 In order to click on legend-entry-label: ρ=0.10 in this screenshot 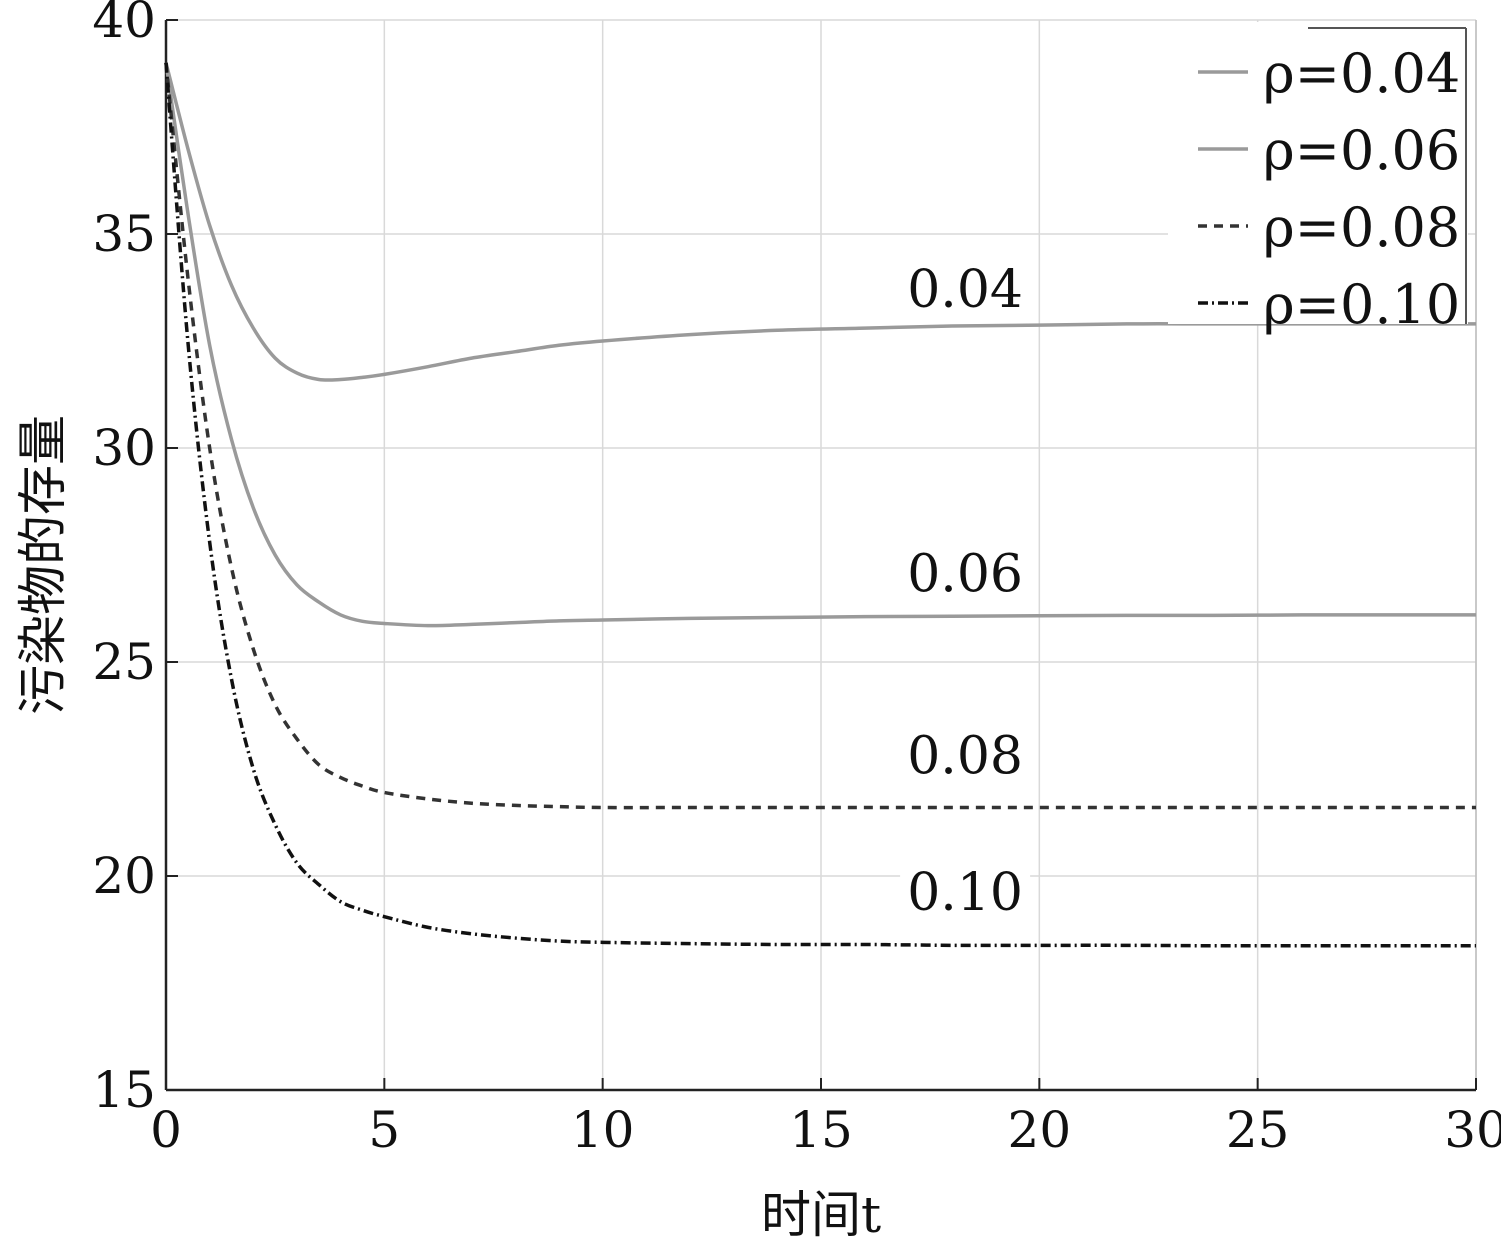, I will do `click(1361, 304)`.